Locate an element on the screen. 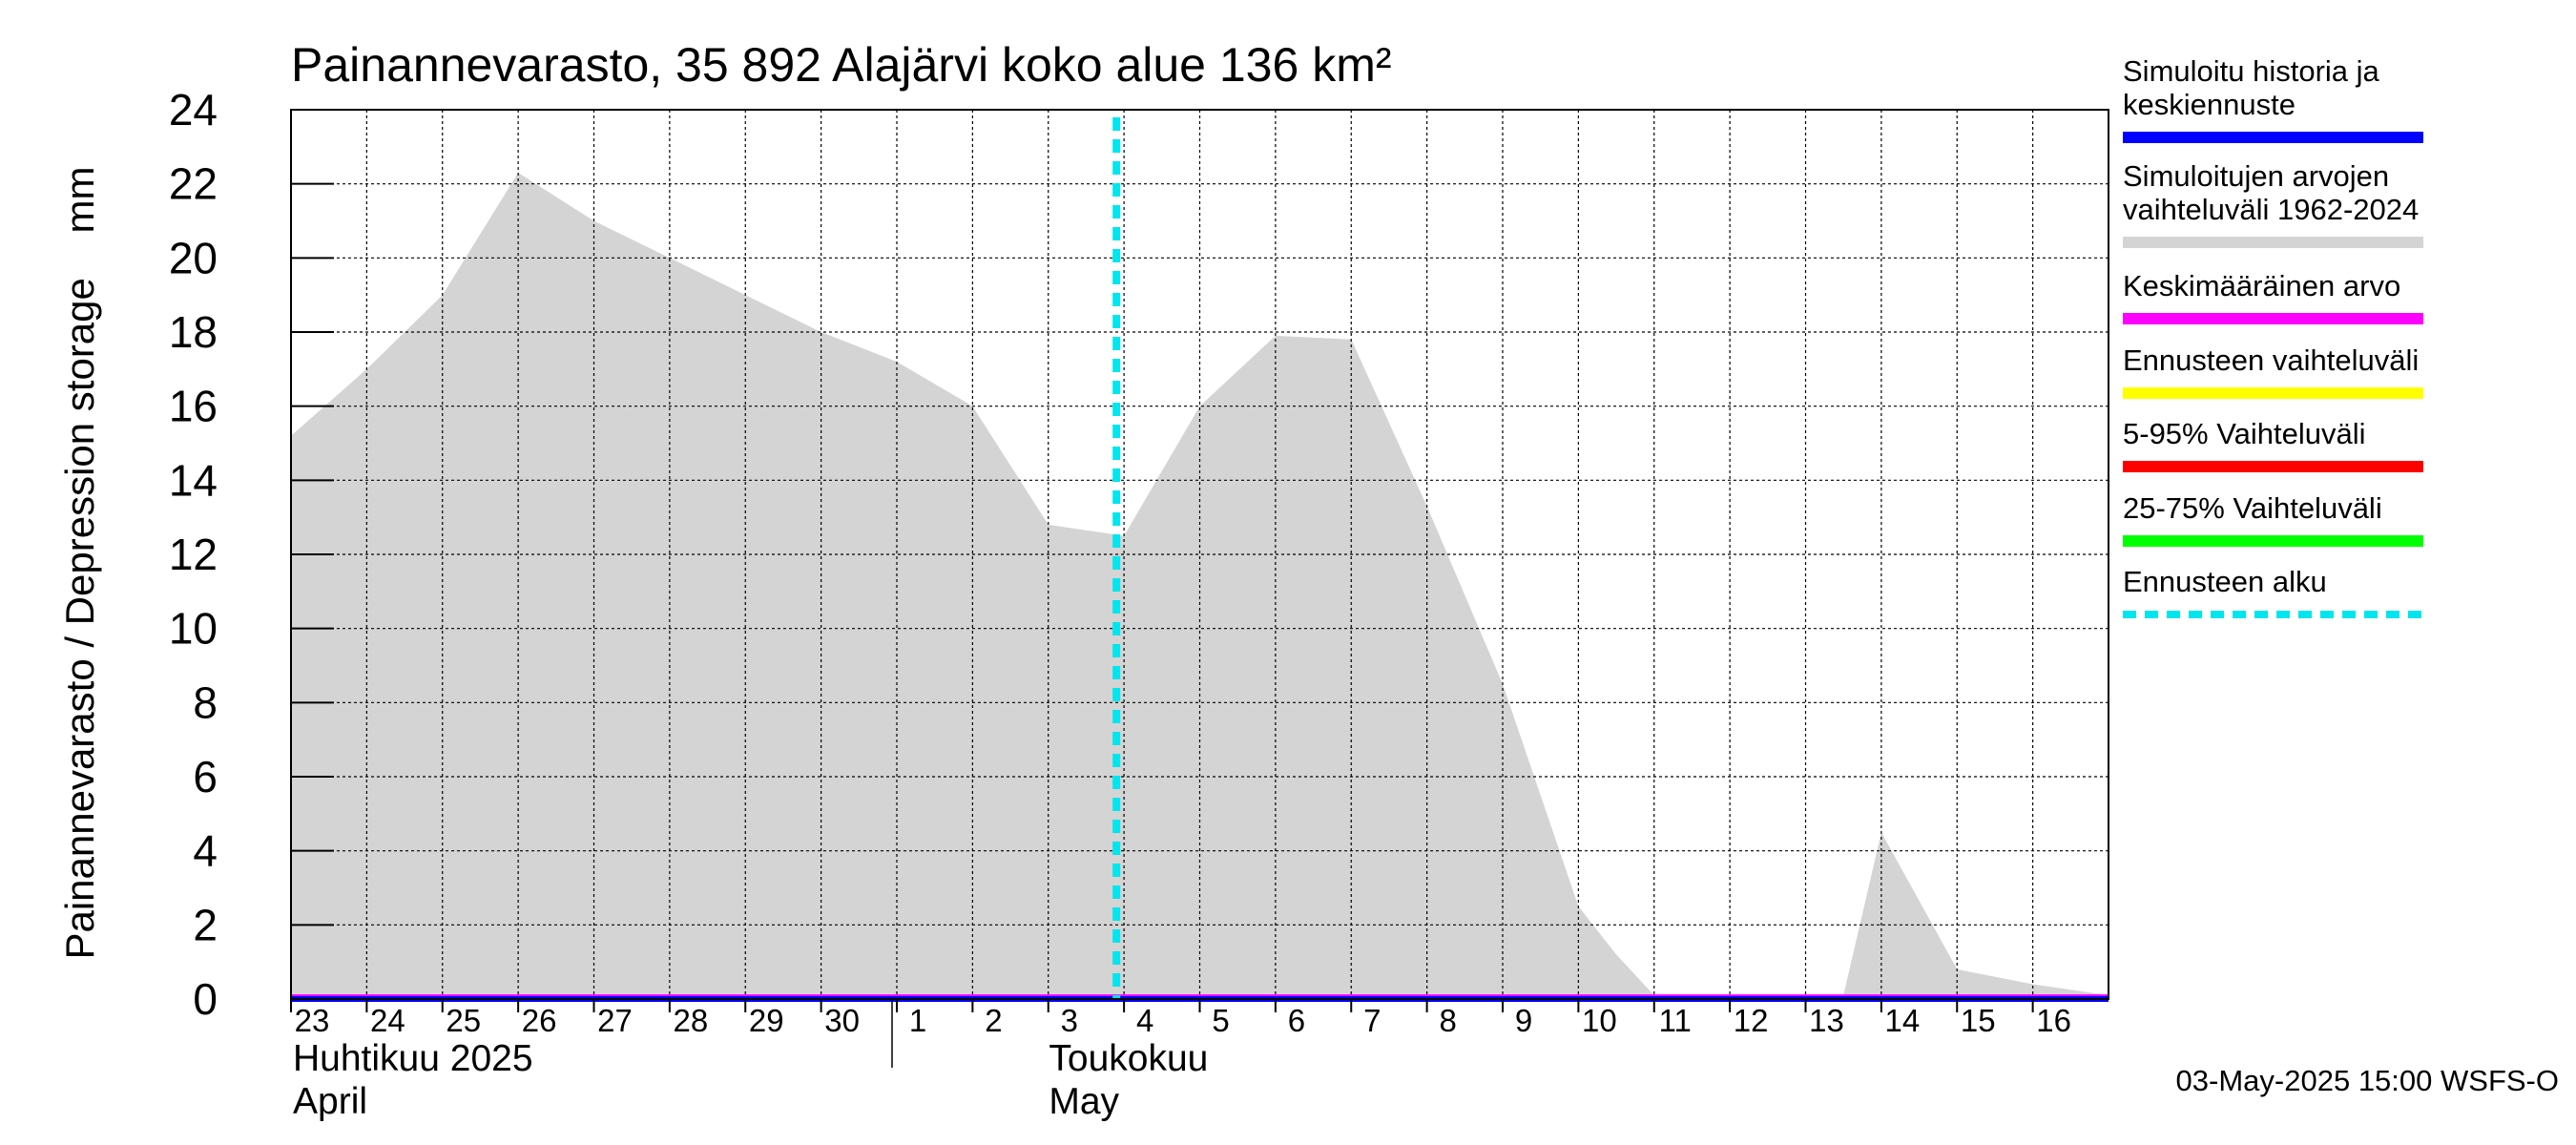 This screenshot has height=1145, width=2576. y-tick-label: 12 is located at coordinates (193, 555).